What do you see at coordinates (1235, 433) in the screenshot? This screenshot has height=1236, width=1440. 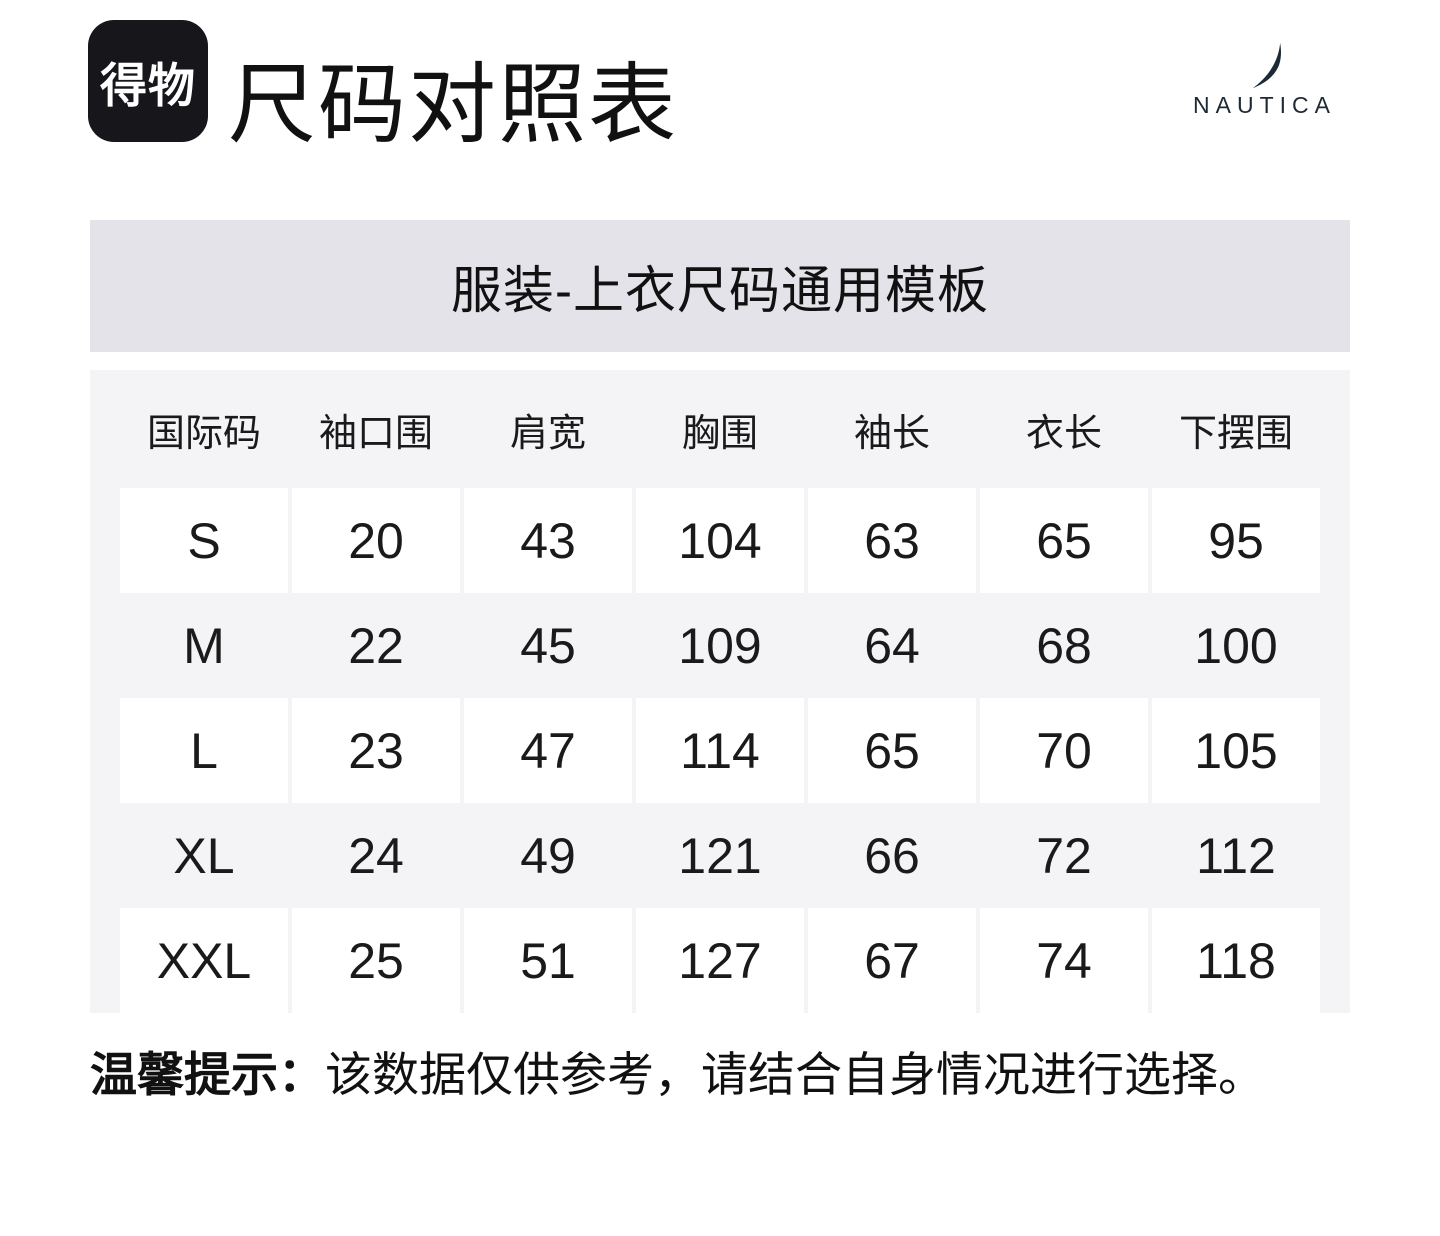 I see `column-header: 下摆围` at bounding box center [1235, 433].